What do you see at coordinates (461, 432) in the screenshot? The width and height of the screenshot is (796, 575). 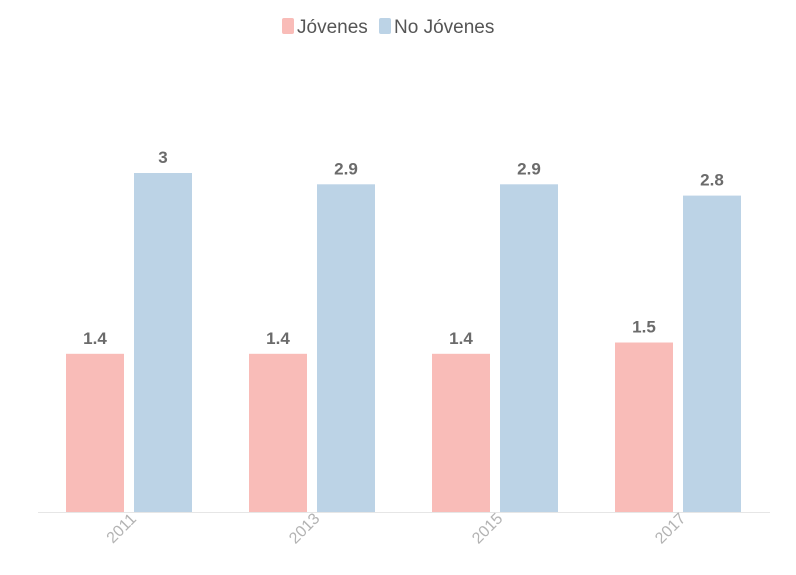 I see `bar-jovenes-2015` at bounding box center [461, 432].